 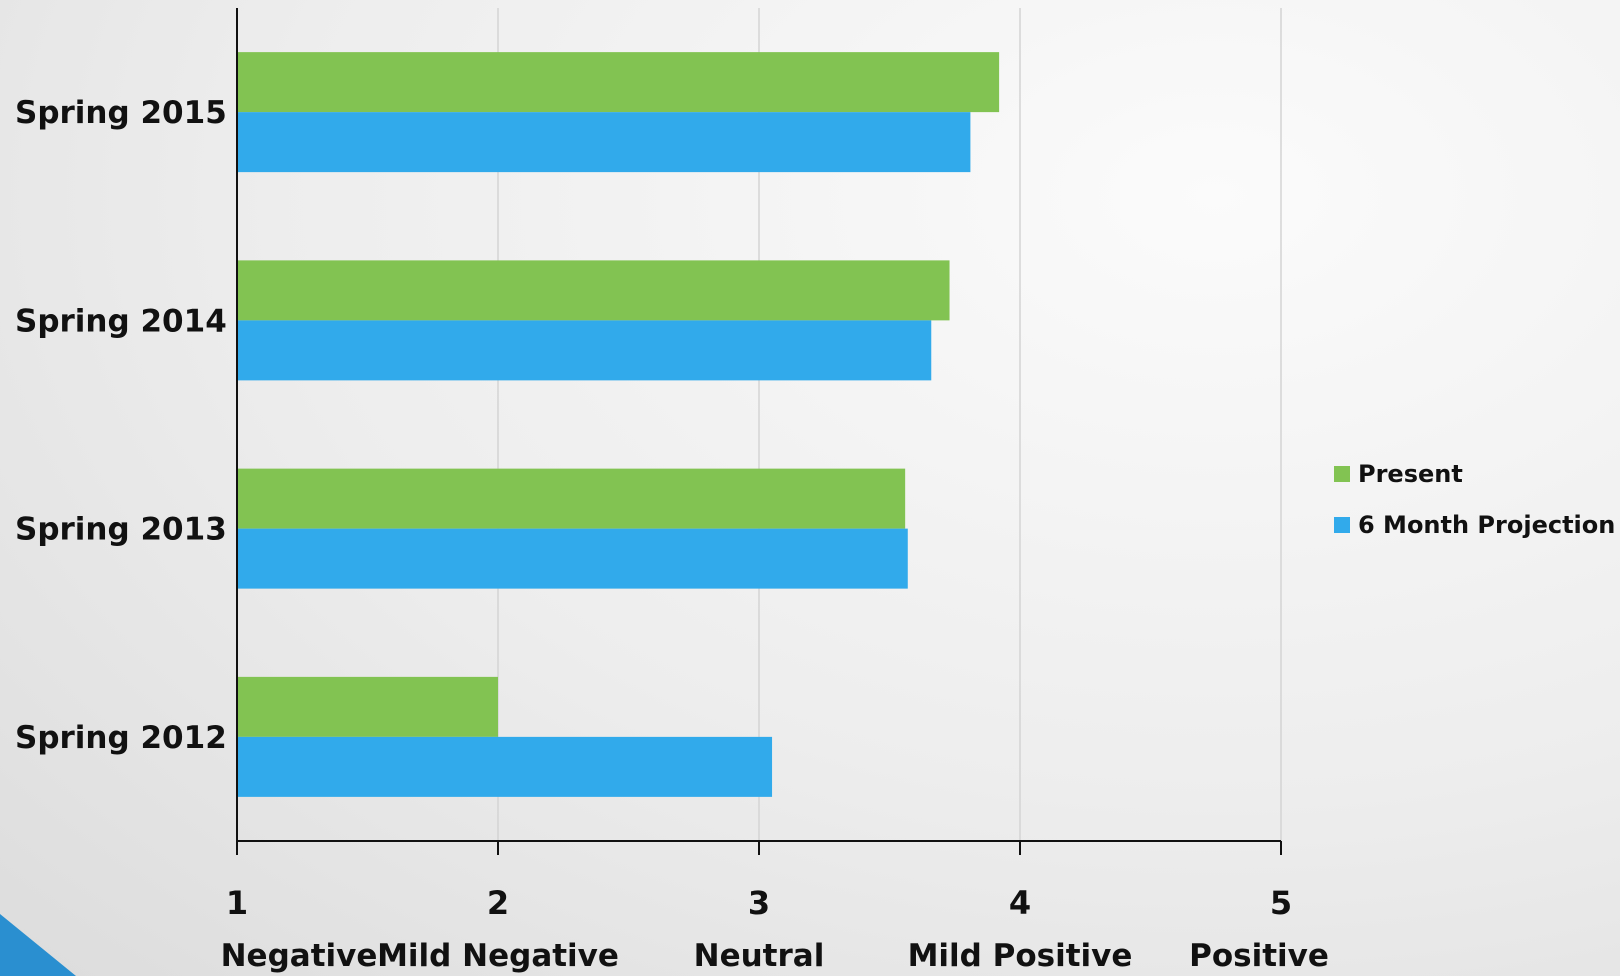 I want to click on y-category-label-spring-2015: Spring 2015, so click(x=121, y=113).